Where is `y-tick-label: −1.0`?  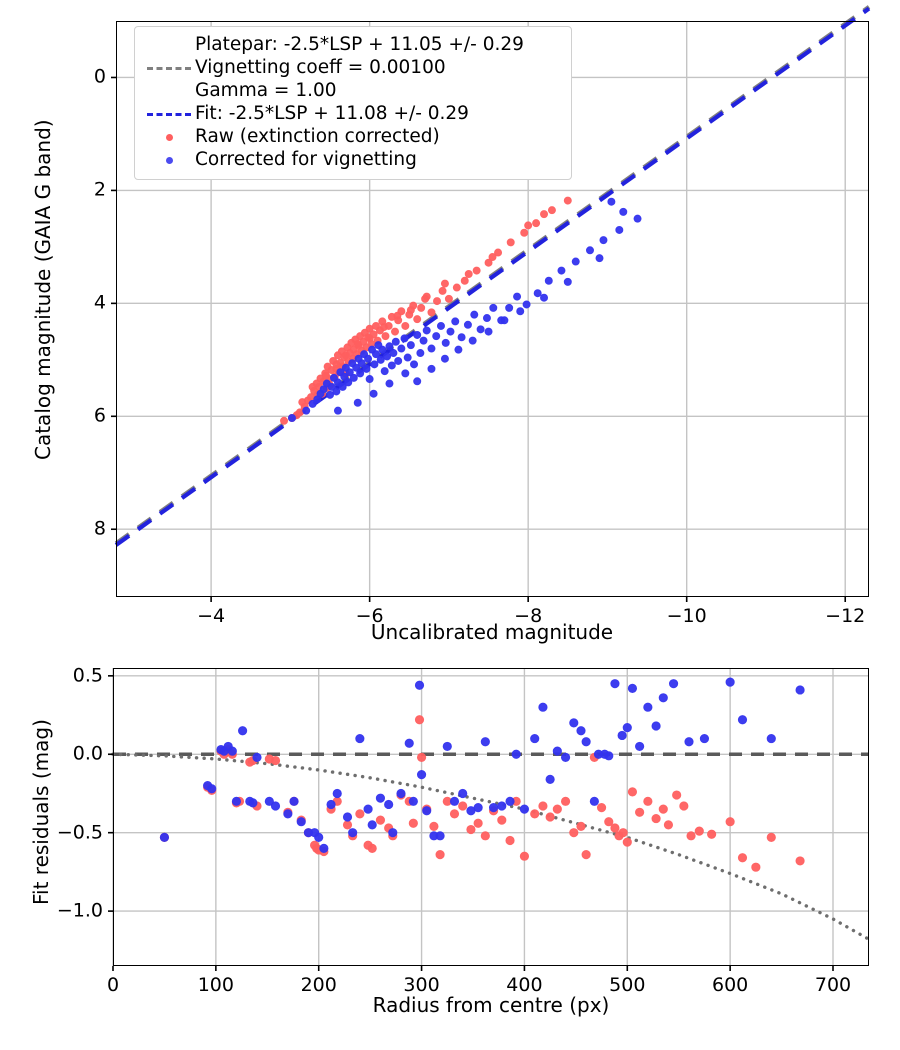
y-tick-label: −1.0 is located at coordinates (79, 910).